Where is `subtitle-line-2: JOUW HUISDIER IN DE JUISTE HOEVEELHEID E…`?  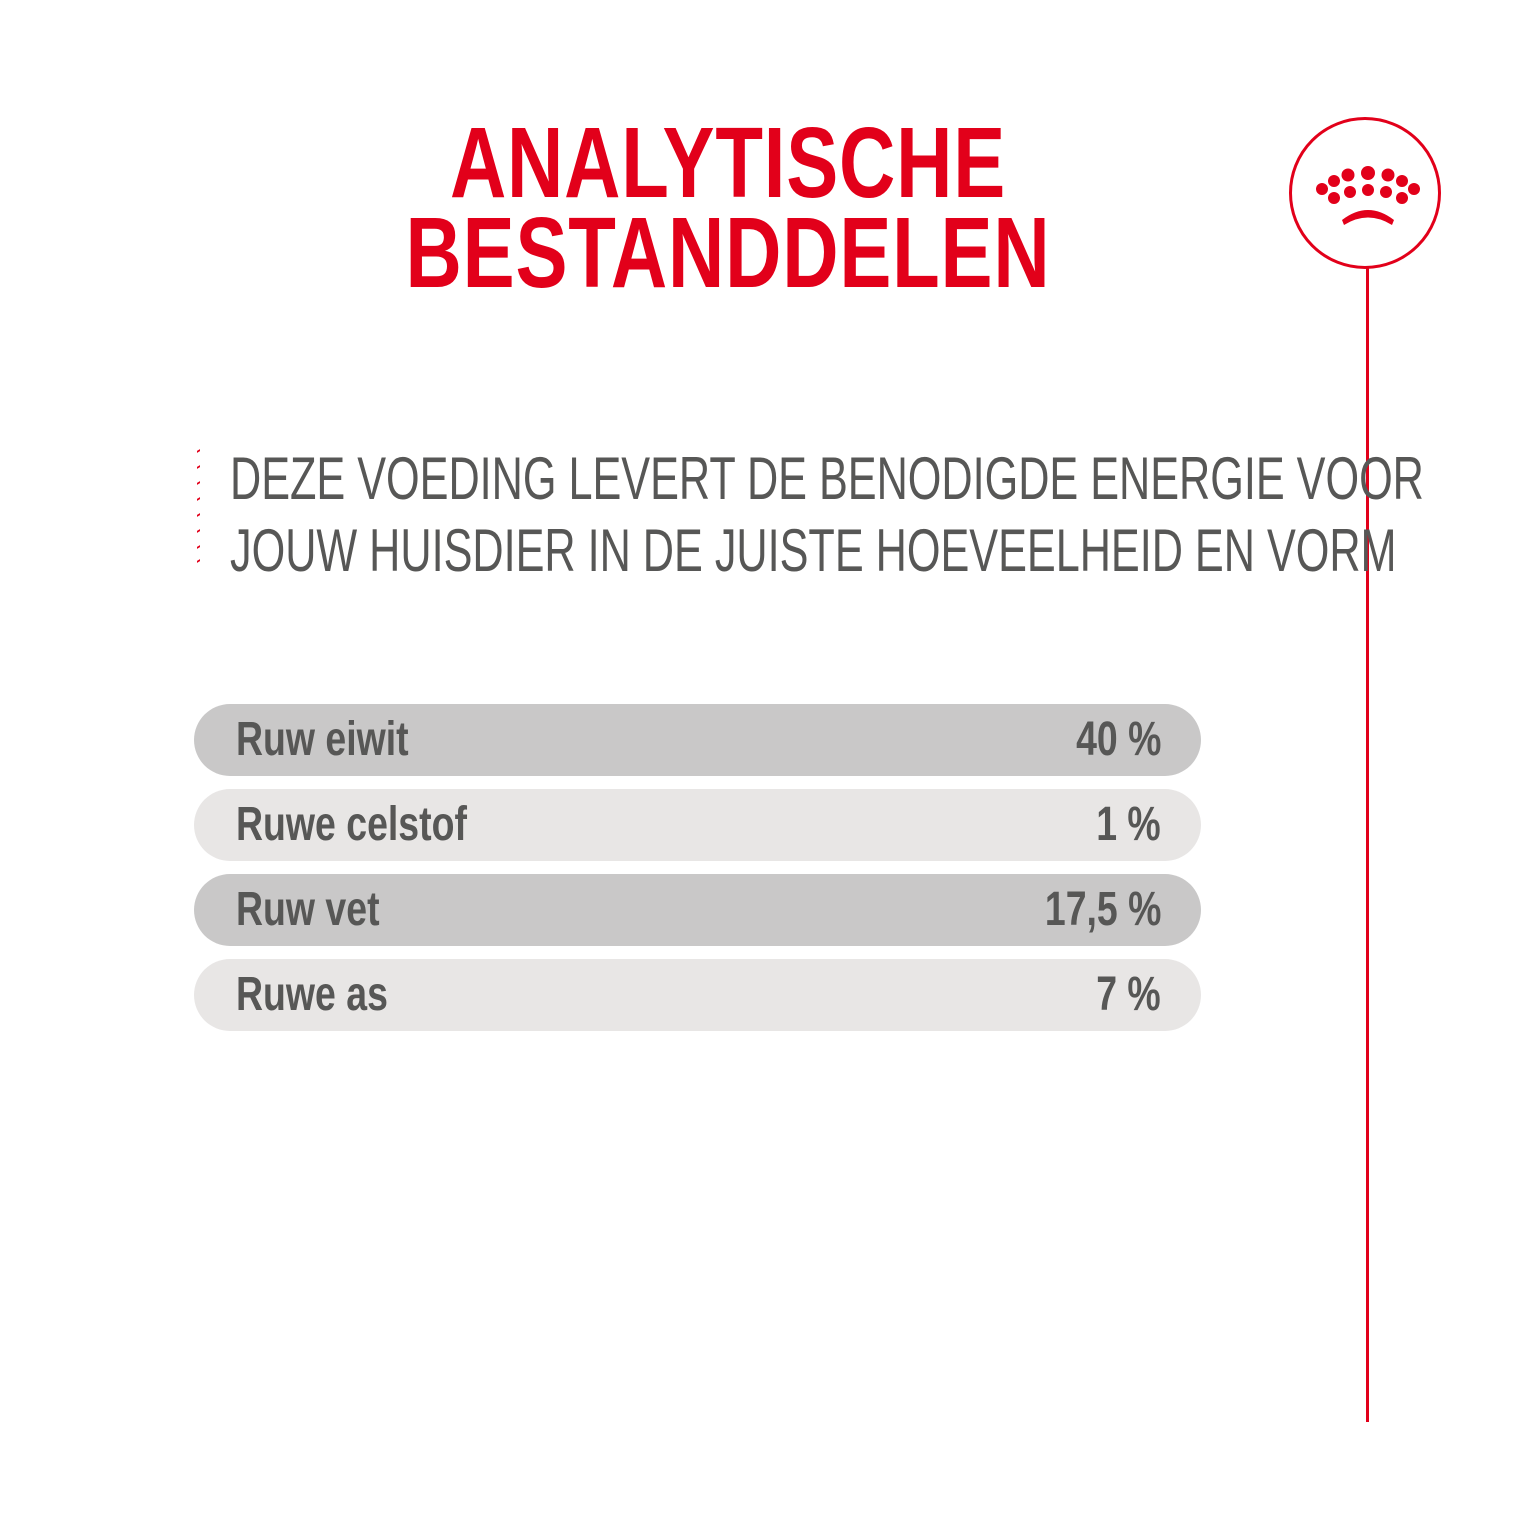
subtitle-line-2: JOUW HUISDIER IN DE JUISTE HOEVEELHEID E… is located at coordinates (813, 550).